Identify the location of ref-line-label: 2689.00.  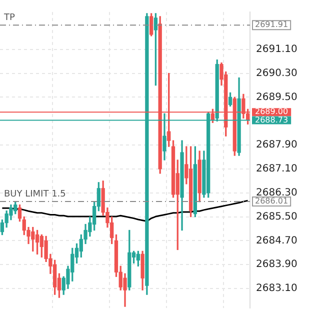
(271, 111).